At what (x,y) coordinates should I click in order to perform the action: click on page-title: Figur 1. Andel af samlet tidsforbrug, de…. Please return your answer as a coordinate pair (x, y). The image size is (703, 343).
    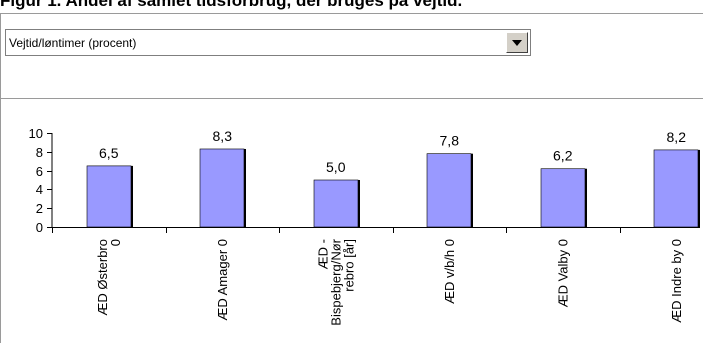
    Looking at the image, I should click on (231, 5).